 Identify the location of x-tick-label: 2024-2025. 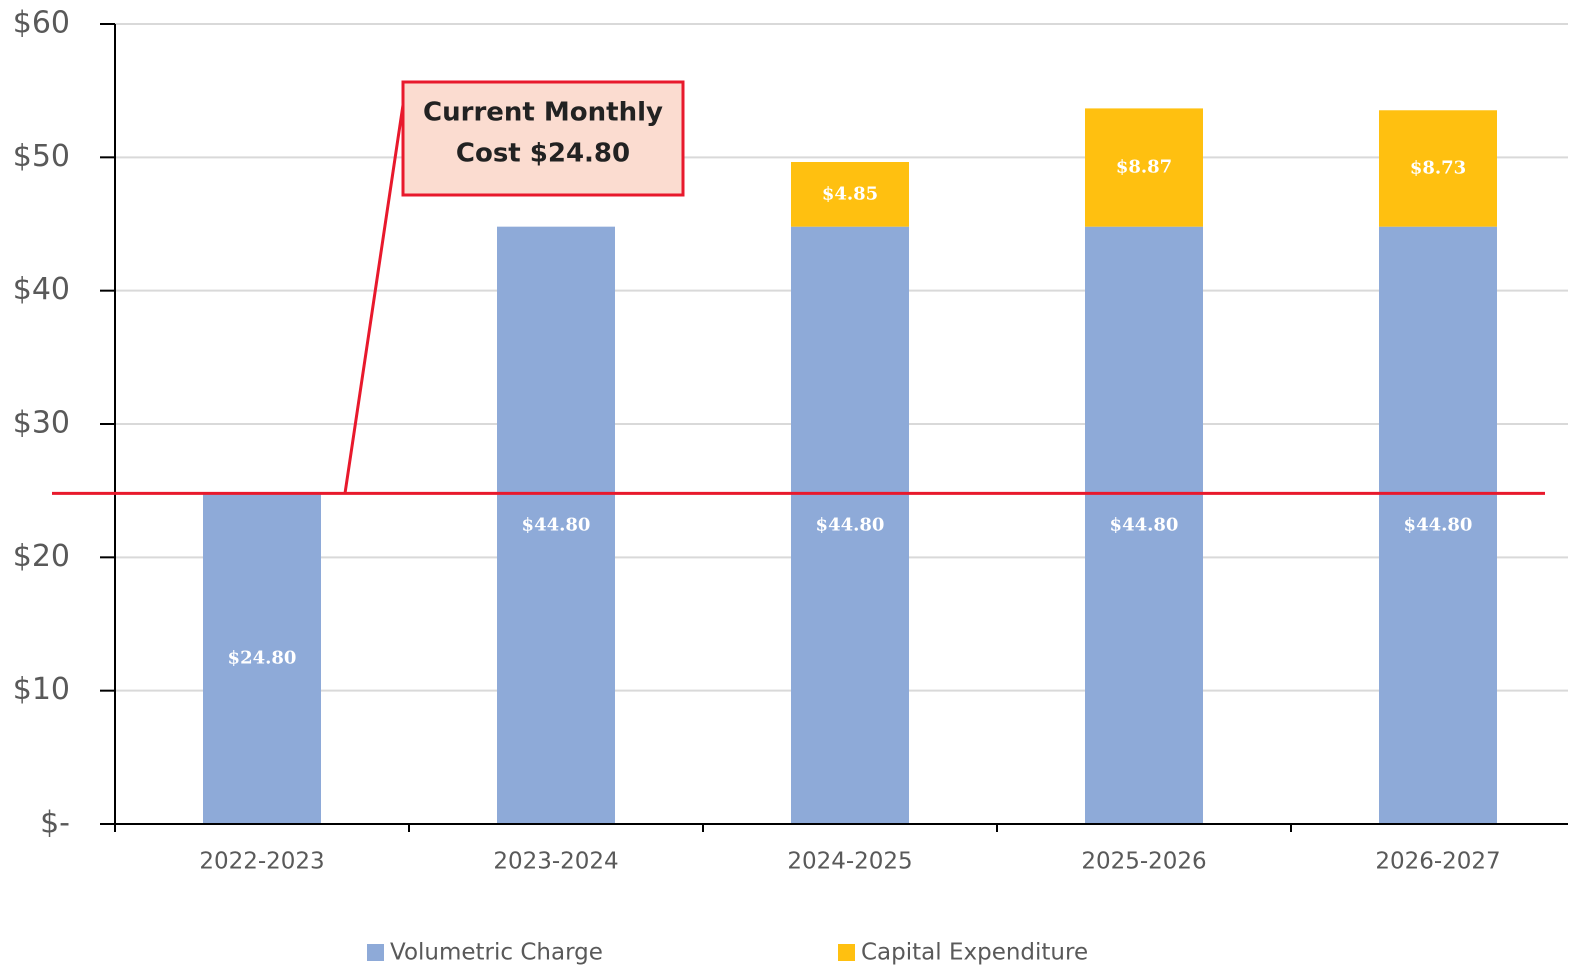
(849, 862).